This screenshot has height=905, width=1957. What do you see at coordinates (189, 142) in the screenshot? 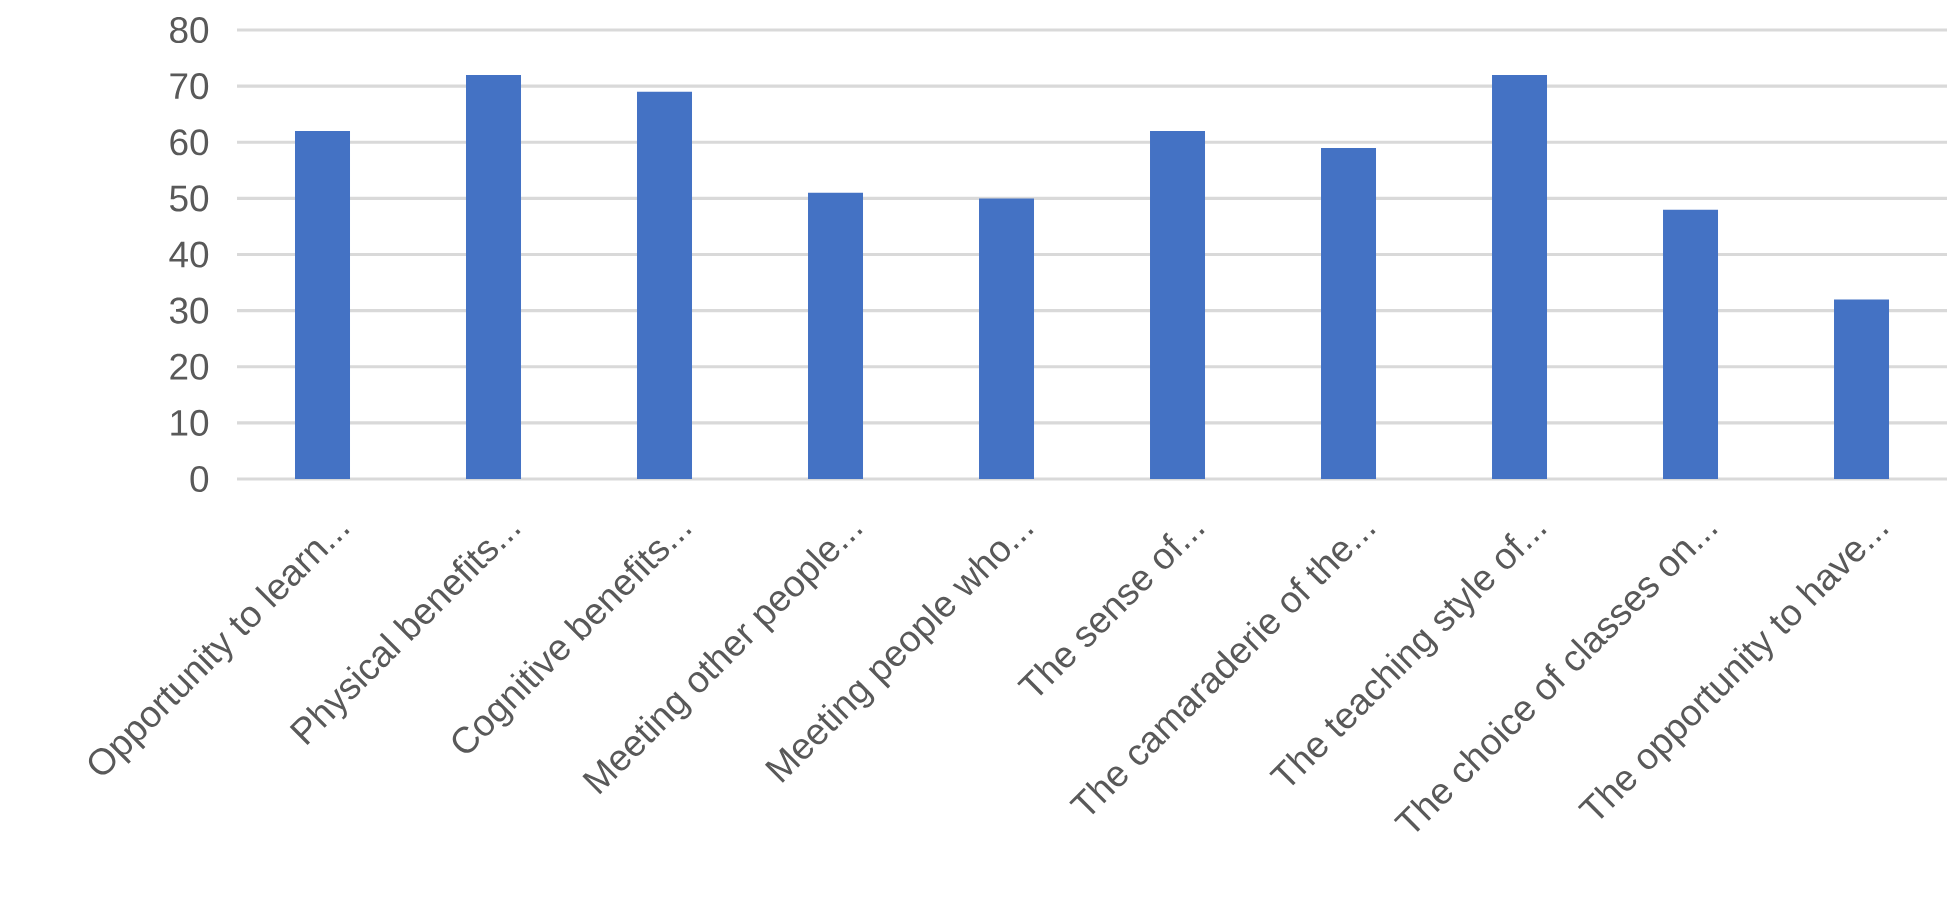
I see `y-tick-label: 60` at bounding box center [189, 142].